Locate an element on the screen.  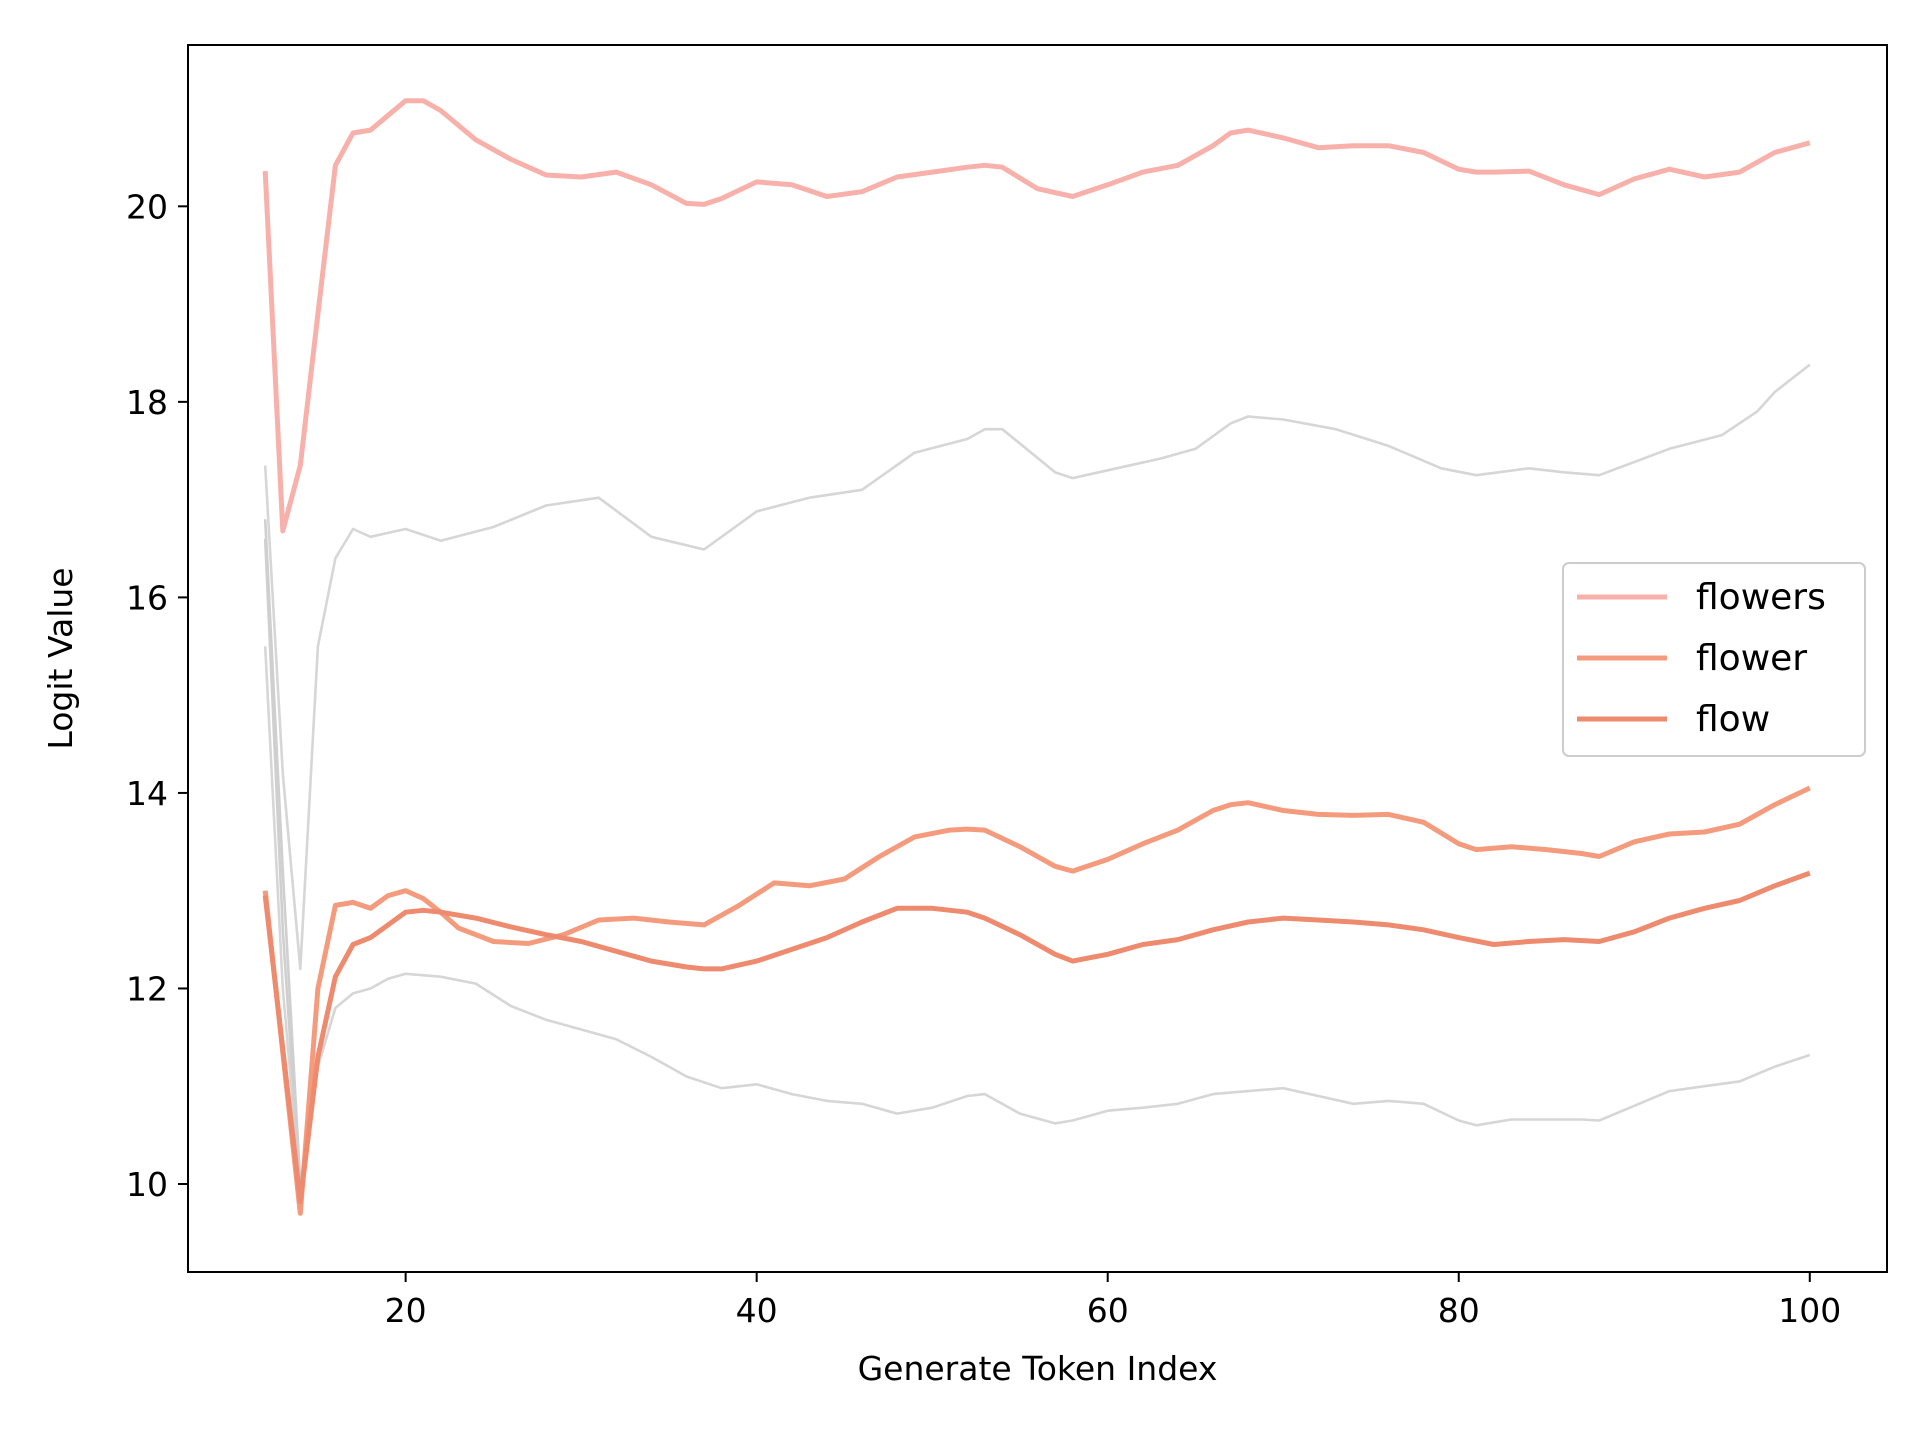
y-axis-label: Logit Value is located at coordinates (60, 658).